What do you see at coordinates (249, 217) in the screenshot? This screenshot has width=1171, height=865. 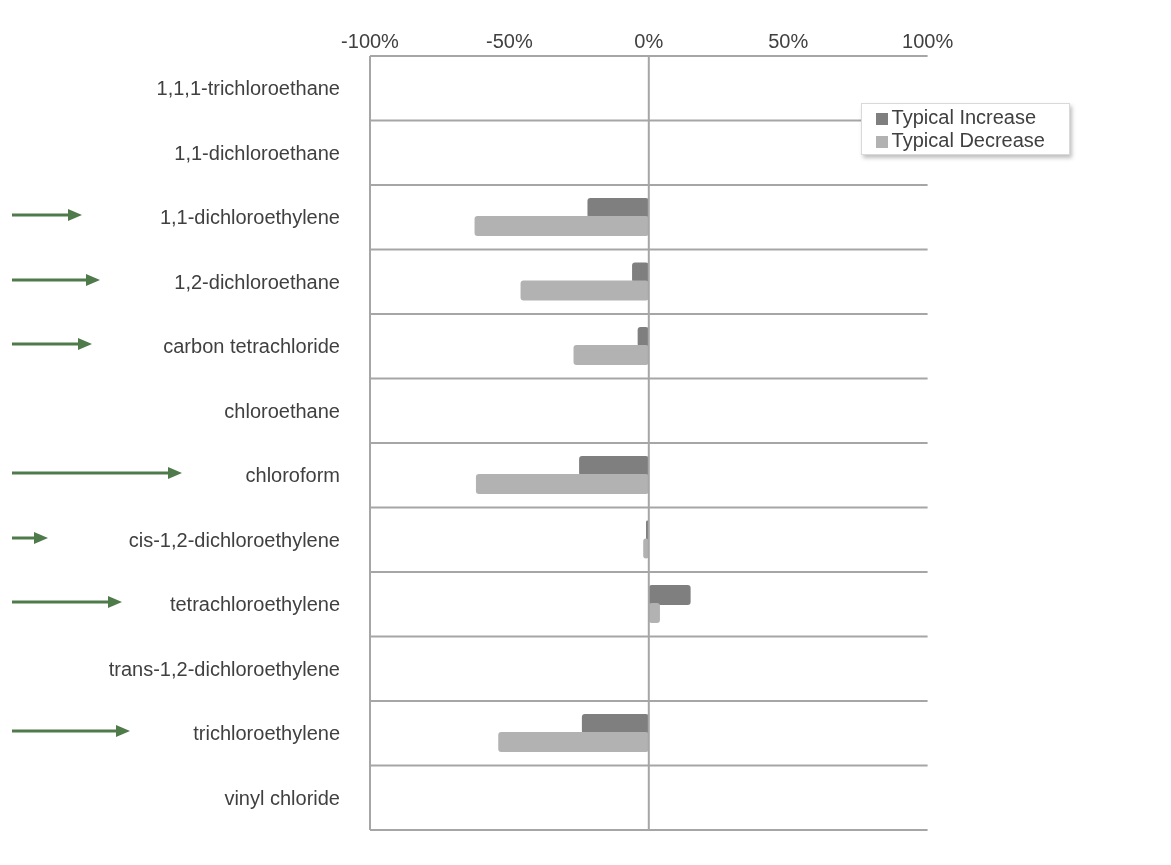 I see `y-tick-label: 1,1-dichloroethylene` at bounding box center [249, 217].